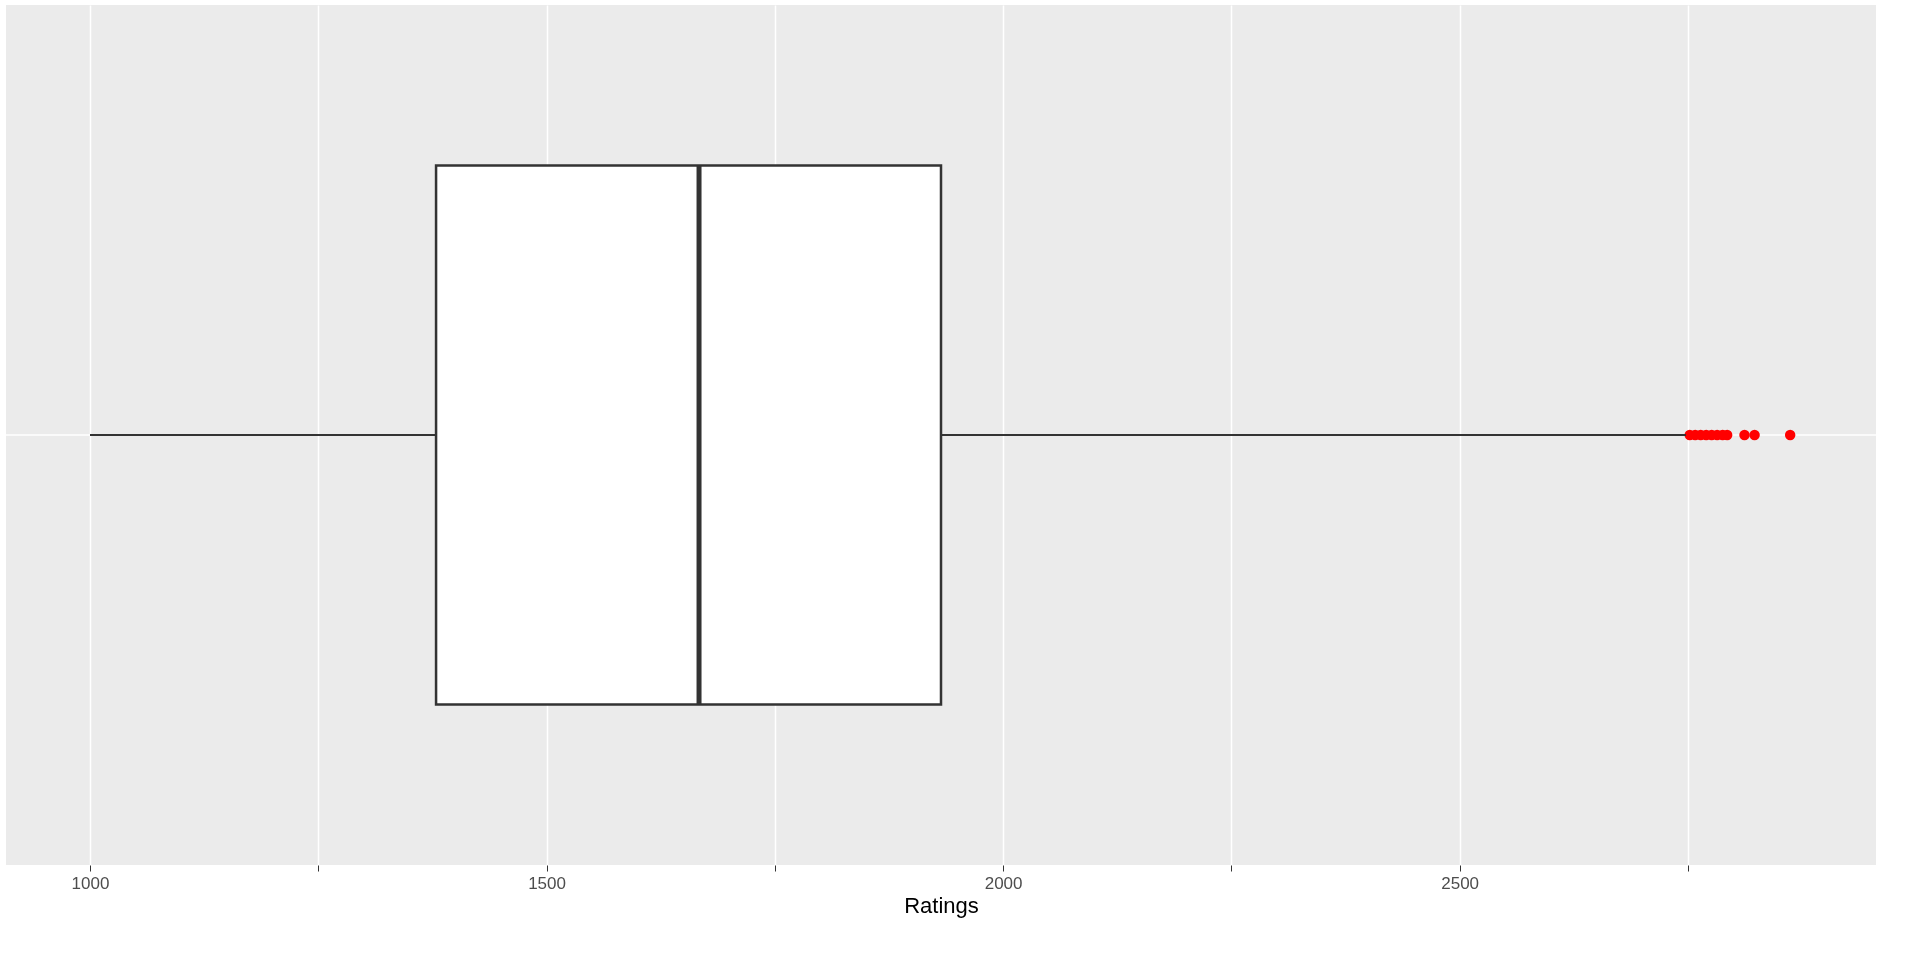 The width and height of the screenshot is (1920, 960). Describe the element at coordinates (1003, 883) in the screenshot. I see `x-tick-label: 2000` at that location.